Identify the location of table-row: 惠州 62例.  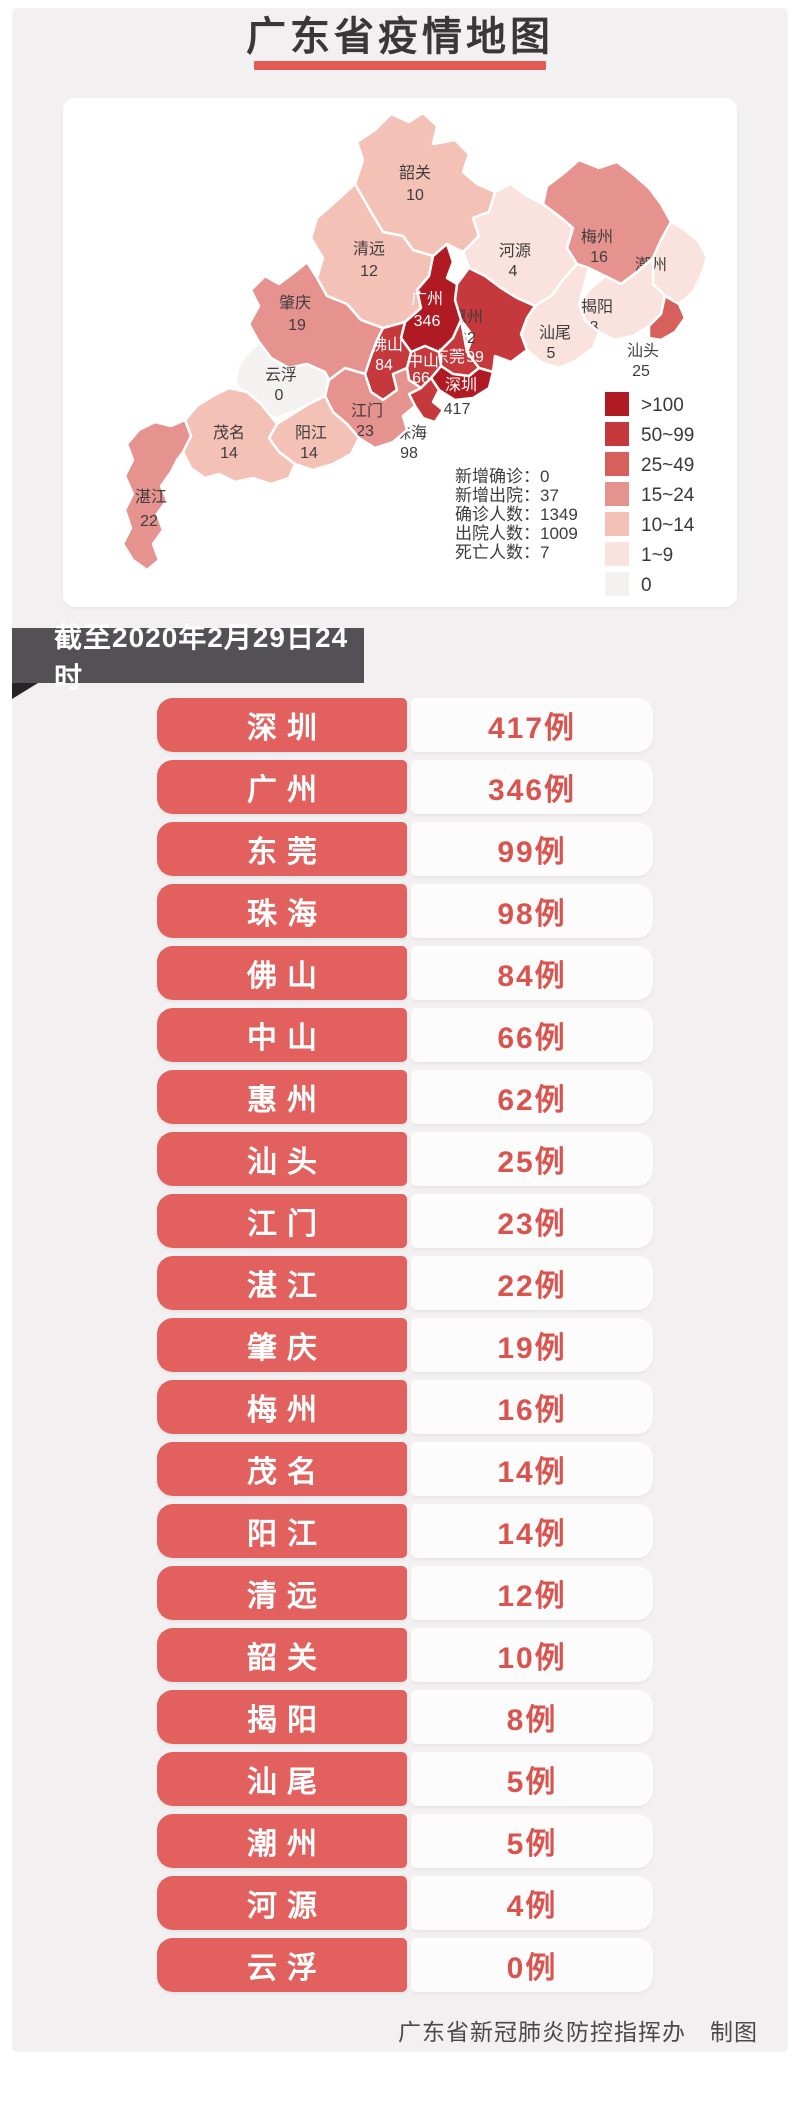
(405, 1097).